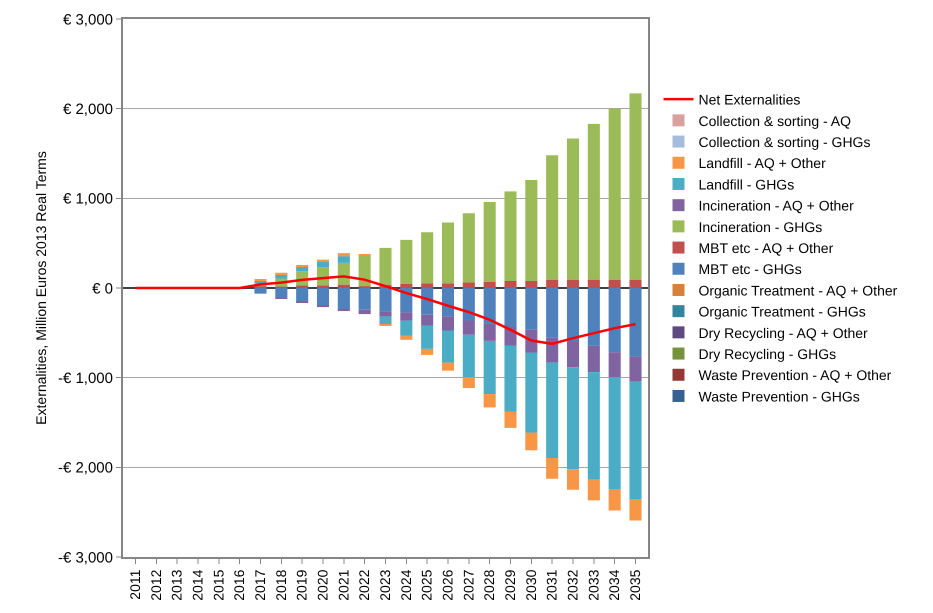 Image resolution: width=933 pixels, height=613 pixels. I want to click on x-tick-label: 2015, so click(218, 585).